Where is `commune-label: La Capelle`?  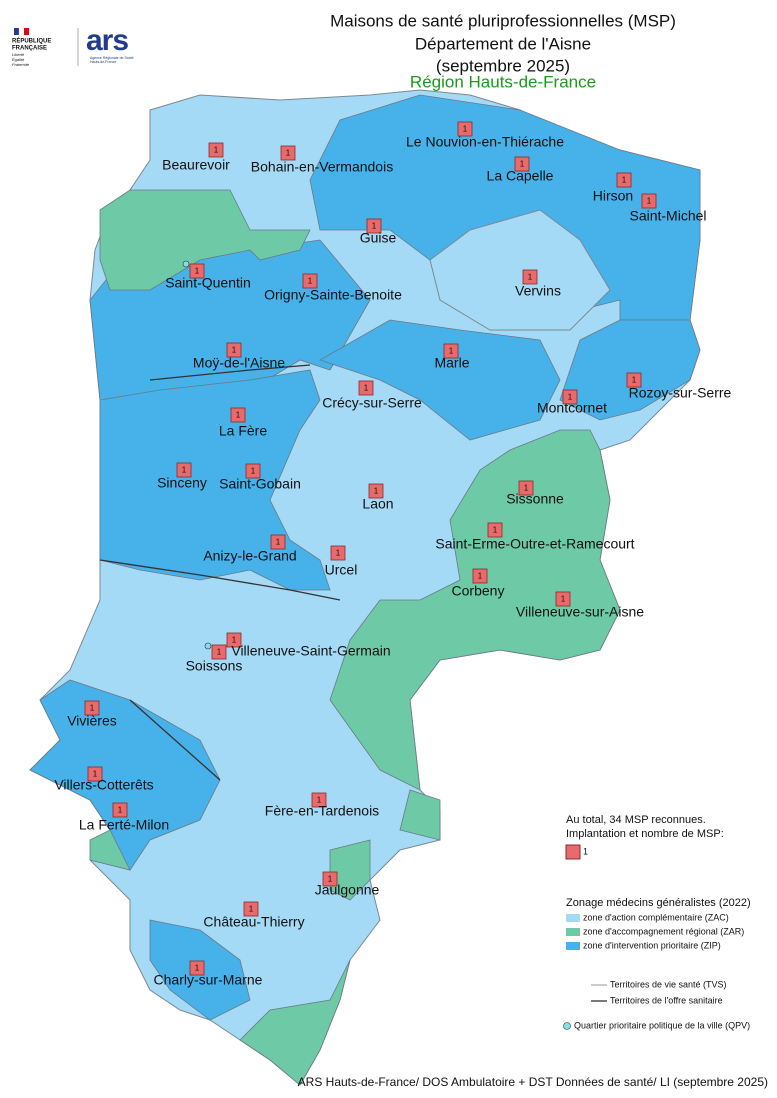 commune-label: La Capelle is located at coordinates (520, 176).